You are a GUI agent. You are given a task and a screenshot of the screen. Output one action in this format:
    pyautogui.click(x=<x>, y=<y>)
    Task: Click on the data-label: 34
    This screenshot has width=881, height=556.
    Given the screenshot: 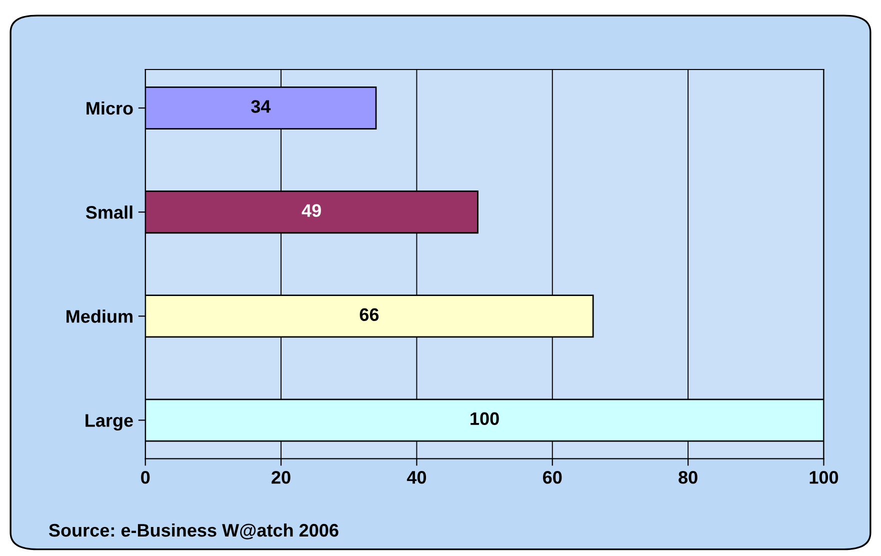 What is the action you would take?
    pyautogui.click(x=261, y=106)
    